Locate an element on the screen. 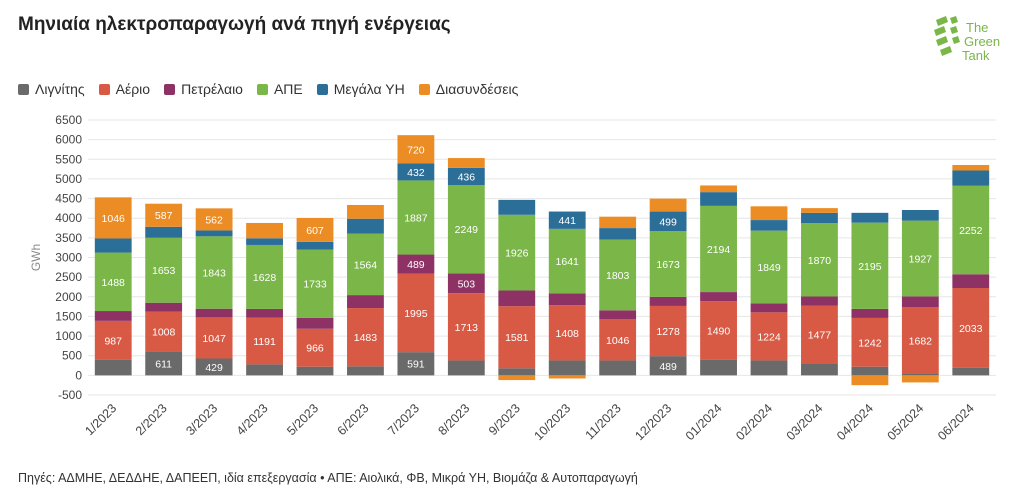 Image resolution: width=1024 pixels, height=496 pixels. data-label: 1628 is located at coordinates (265, 278).